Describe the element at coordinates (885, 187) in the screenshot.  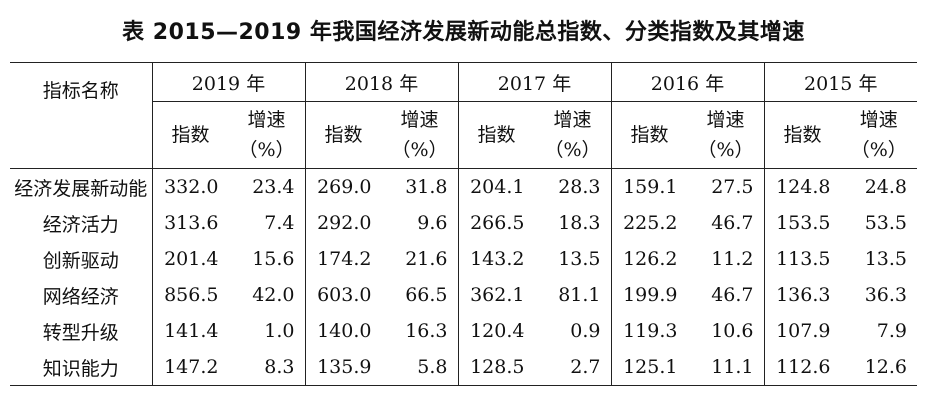
I see `growth-value-cell: 24.8` at that location.